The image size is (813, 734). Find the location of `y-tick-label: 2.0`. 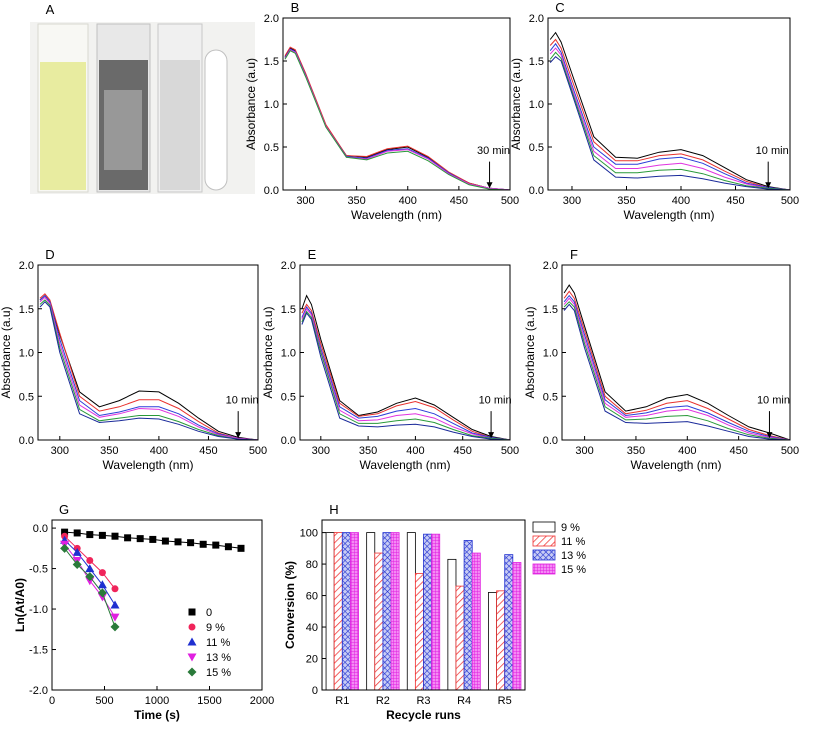

y-tick-label: 2.0 is located at coordinates (550, 266).